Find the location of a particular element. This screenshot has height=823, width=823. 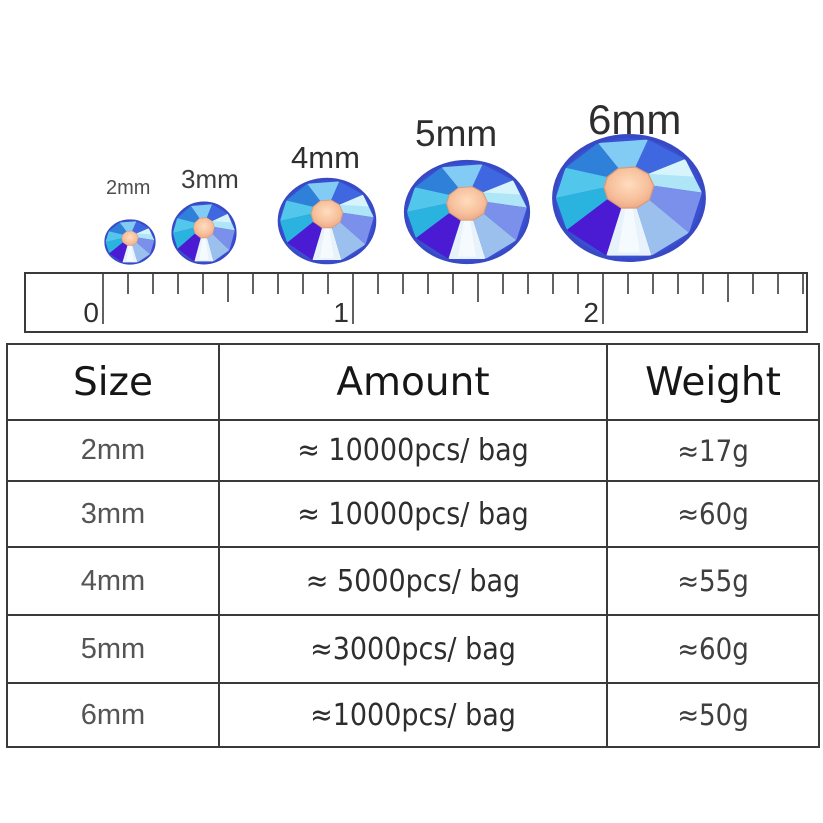

ruler-mark-1: 1 is located at coordinates (341, 312).